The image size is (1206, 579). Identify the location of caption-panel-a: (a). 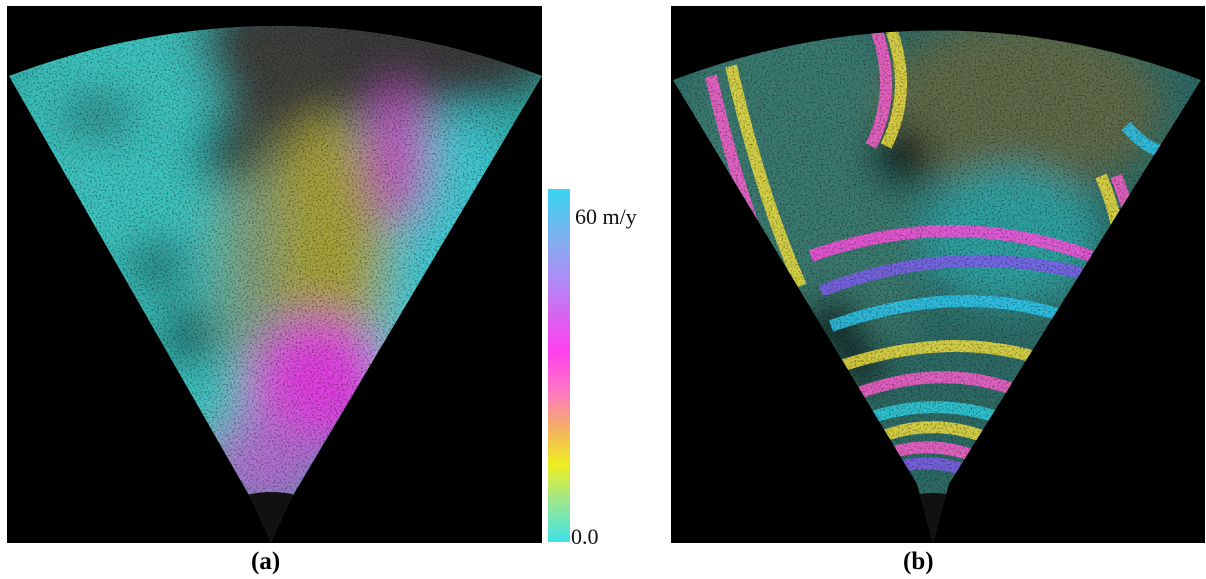
(266, 561).